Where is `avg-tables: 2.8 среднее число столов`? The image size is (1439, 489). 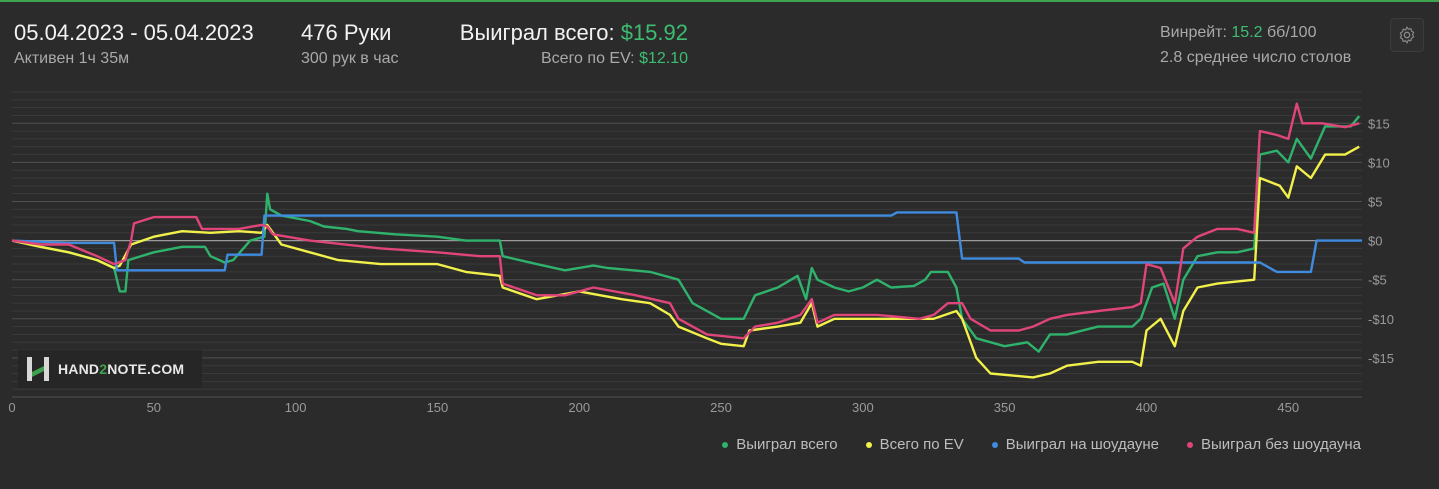
avg-tables: 2.8 среднее число столов is located at coordinates (1256, 57).